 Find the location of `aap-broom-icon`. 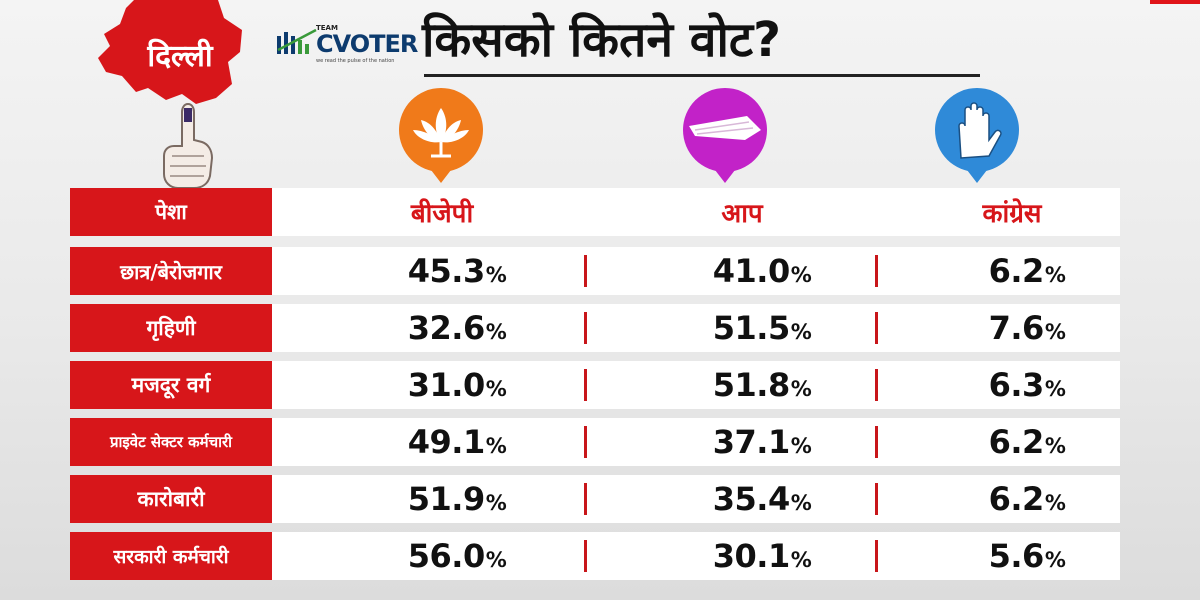

aap-broom-icon is located at coordinates (725, 135).